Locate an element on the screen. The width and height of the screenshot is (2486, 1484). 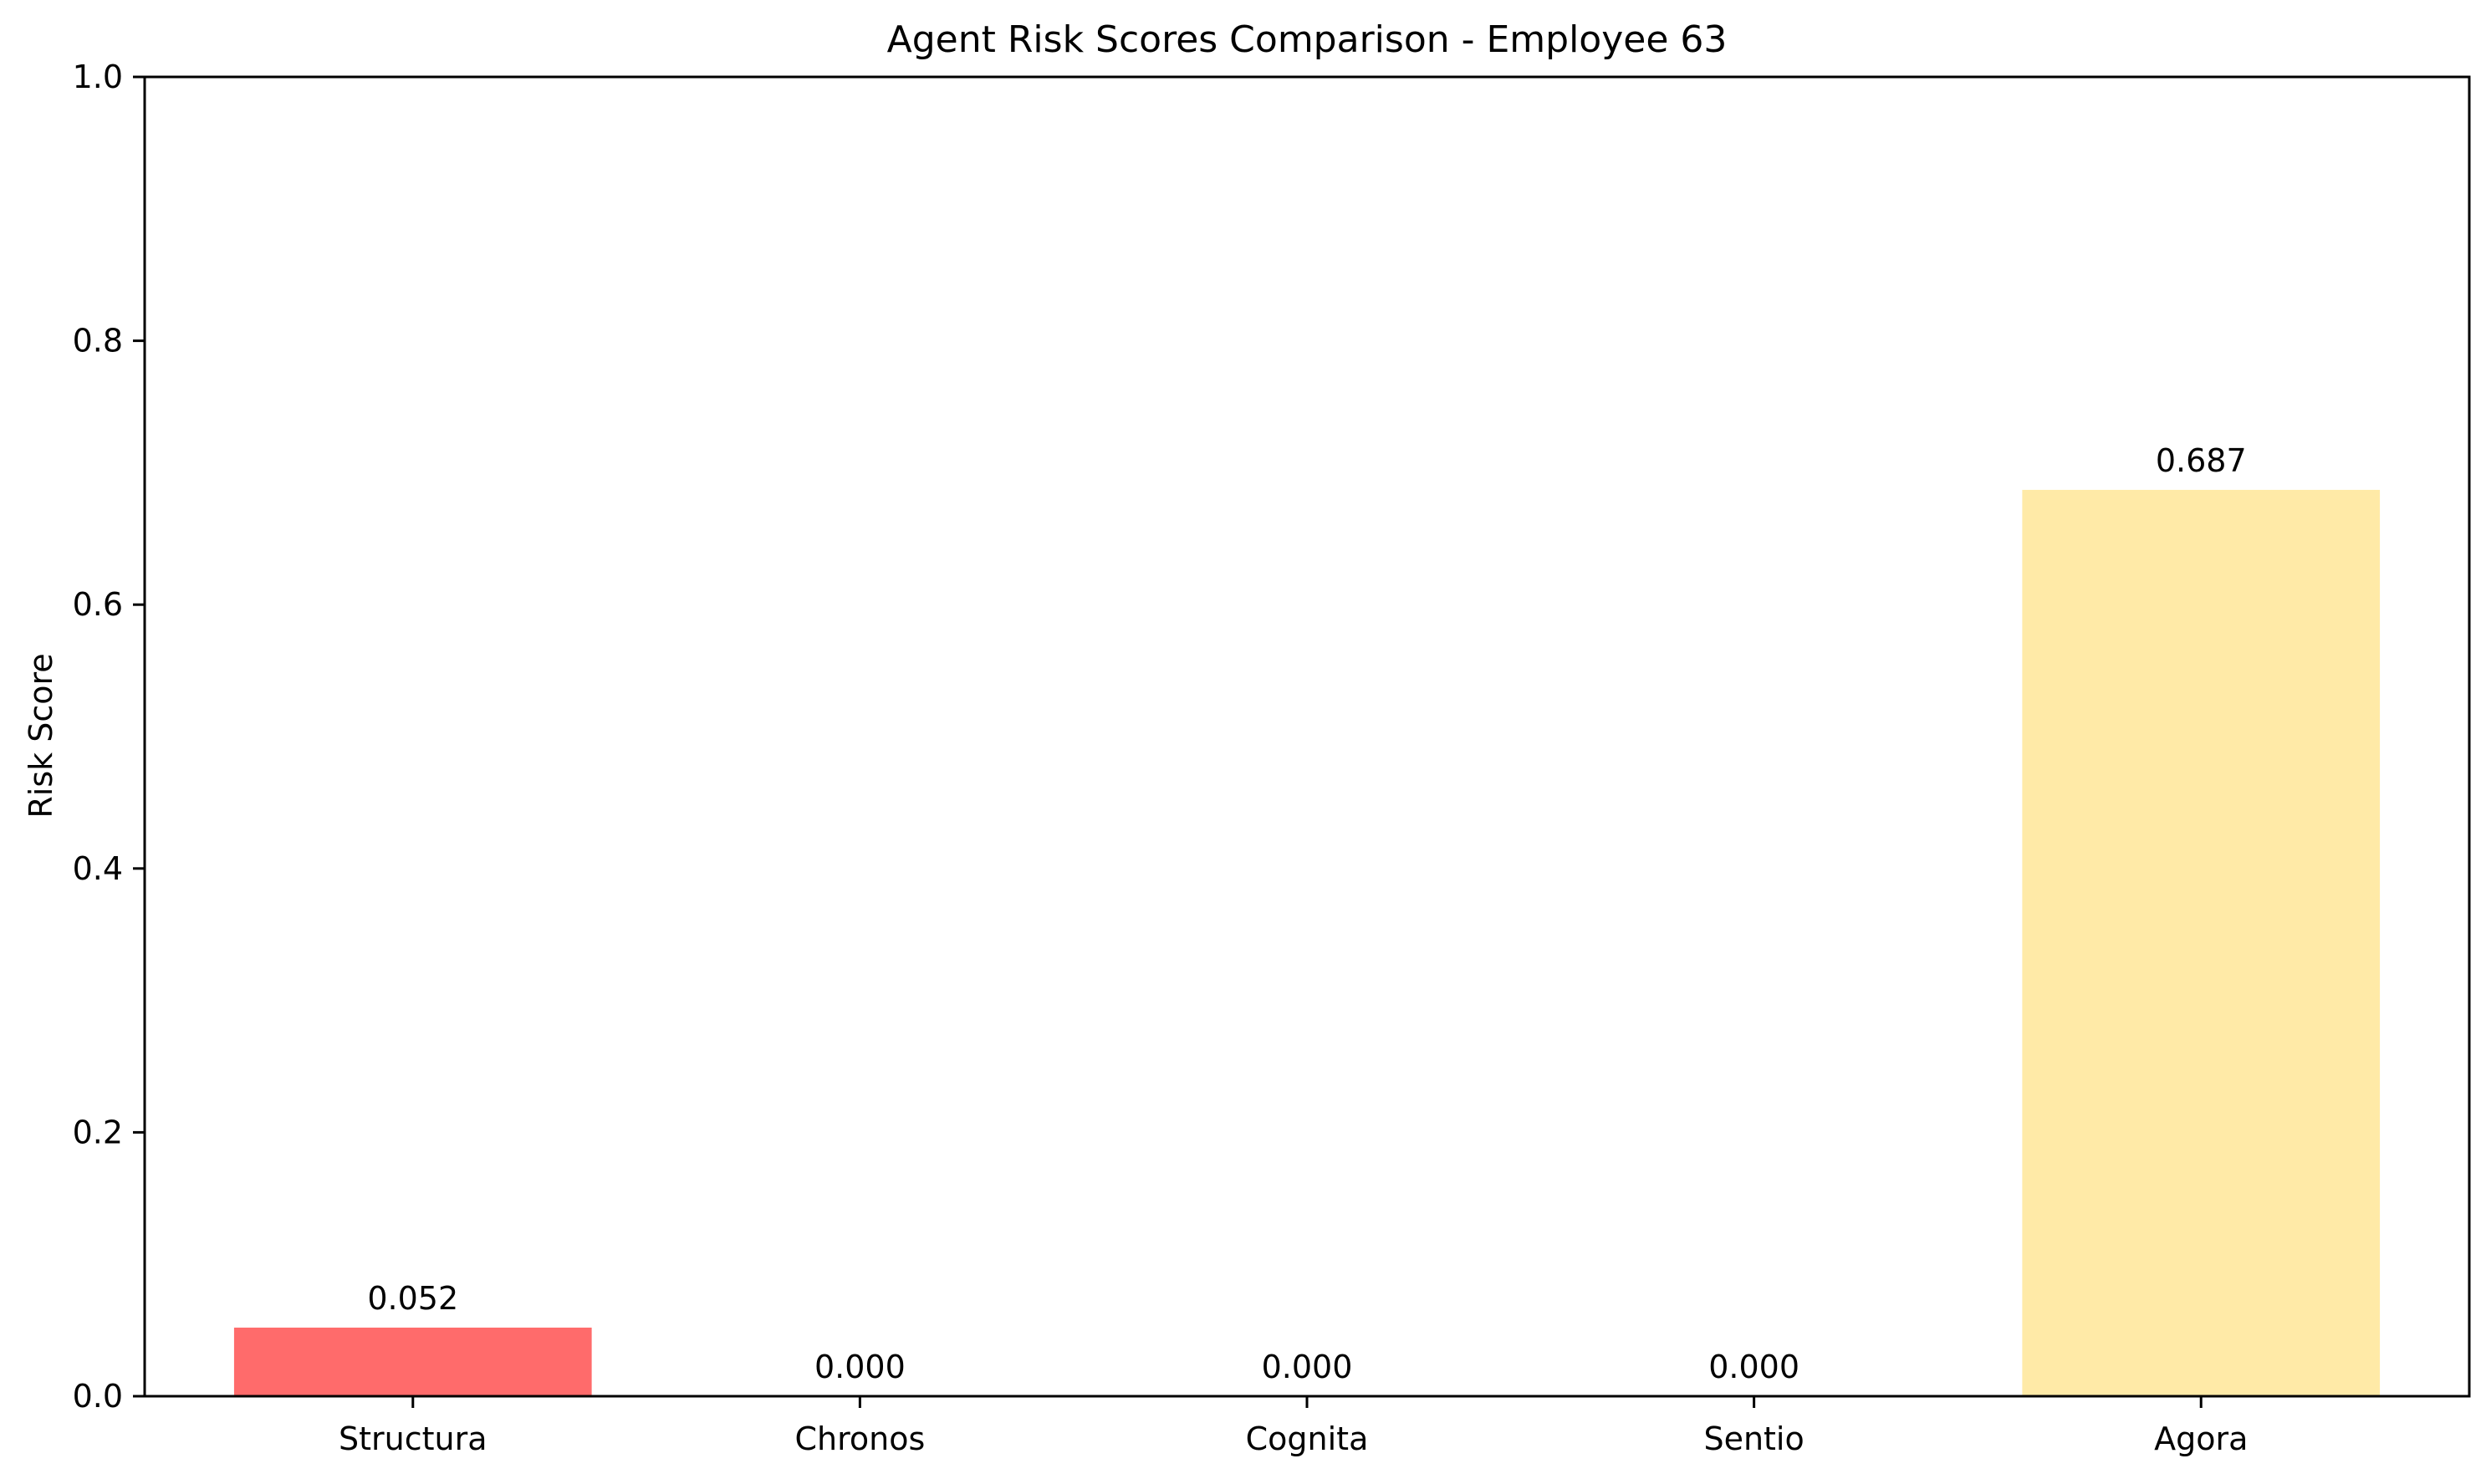
x-tick-label-chronos: Chronos is located at coordinates (859, 1438).